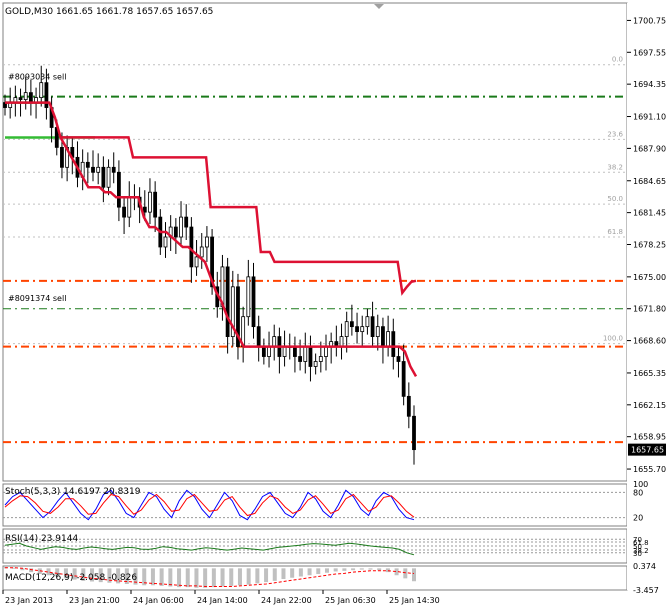 This screenshot has height=606, width=668. I want to click on rsi-y-tick-label: 38.2, so click(641, 551).